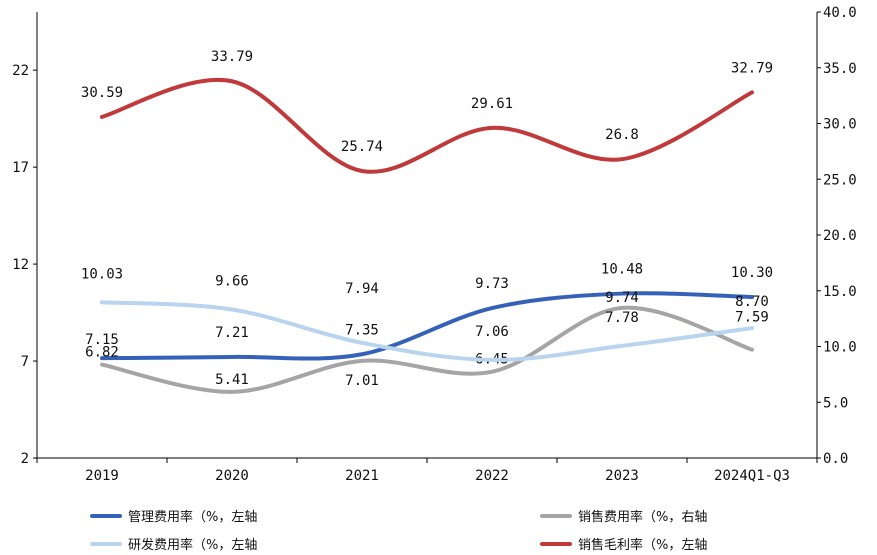 The image size is (877, 555). I want to click on left-tick-label: 17, so click(20, 168).